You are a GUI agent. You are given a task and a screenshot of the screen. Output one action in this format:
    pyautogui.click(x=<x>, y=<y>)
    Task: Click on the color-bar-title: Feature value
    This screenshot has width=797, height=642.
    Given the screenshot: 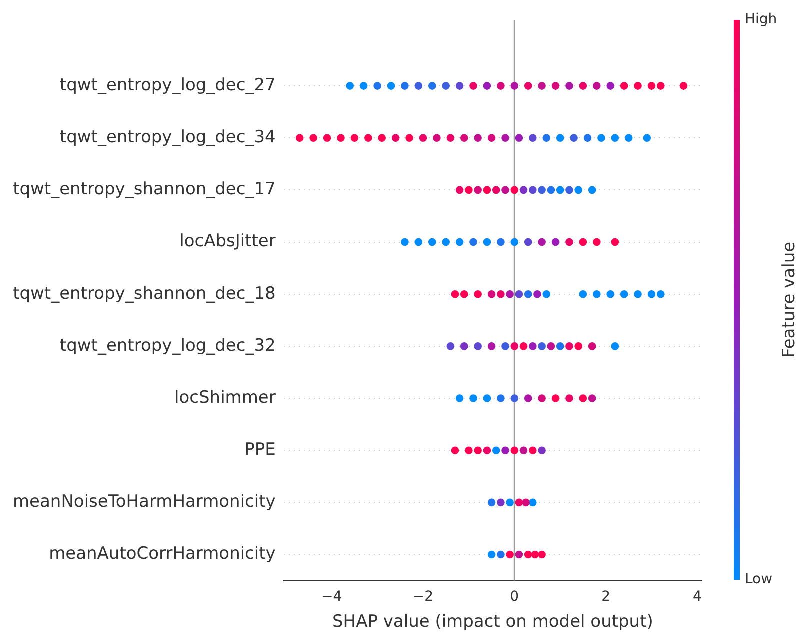 What is the action you would take?
    pyautogui.click(x=788, y=300)
    